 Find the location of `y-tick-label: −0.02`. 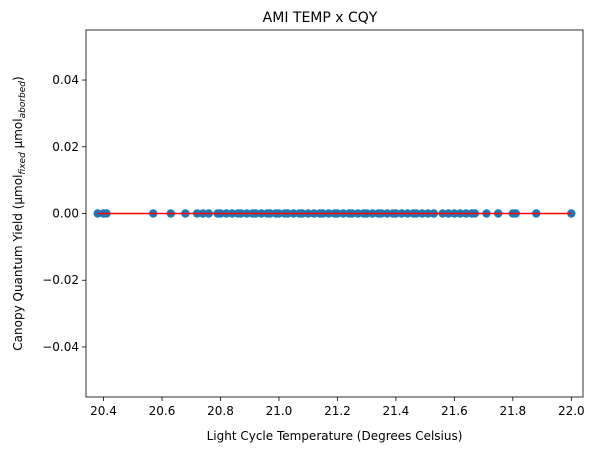

y-tick-label: −0.02 is located at coordinates (60, 280).